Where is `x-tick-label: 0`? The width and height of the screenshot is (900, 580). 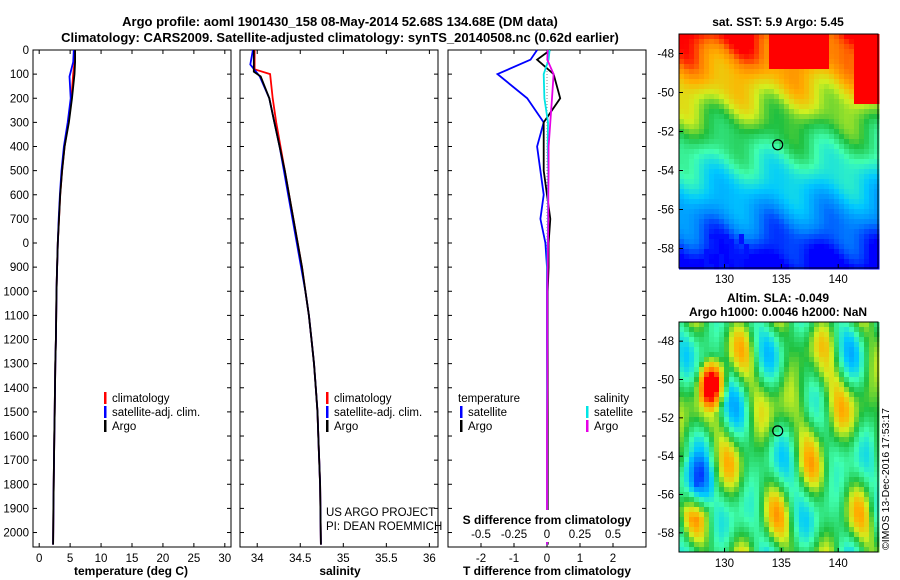 x-tick-label: 0 is located at coordinates (547, 559).